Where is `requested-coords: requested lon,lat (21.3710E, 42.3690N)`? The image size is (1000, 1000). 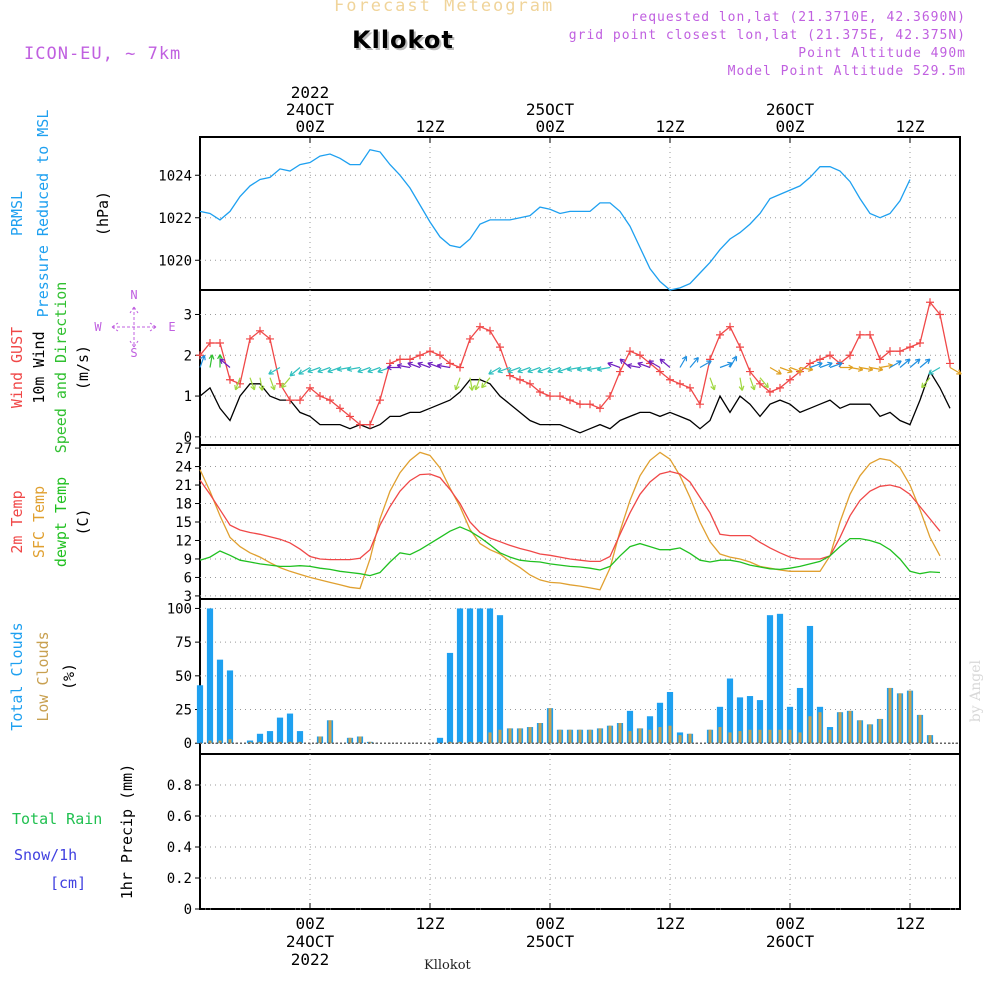
requested-coords: requested lon,lat (21.3710E, 42.3690N) is located at coordinates (798, 17).